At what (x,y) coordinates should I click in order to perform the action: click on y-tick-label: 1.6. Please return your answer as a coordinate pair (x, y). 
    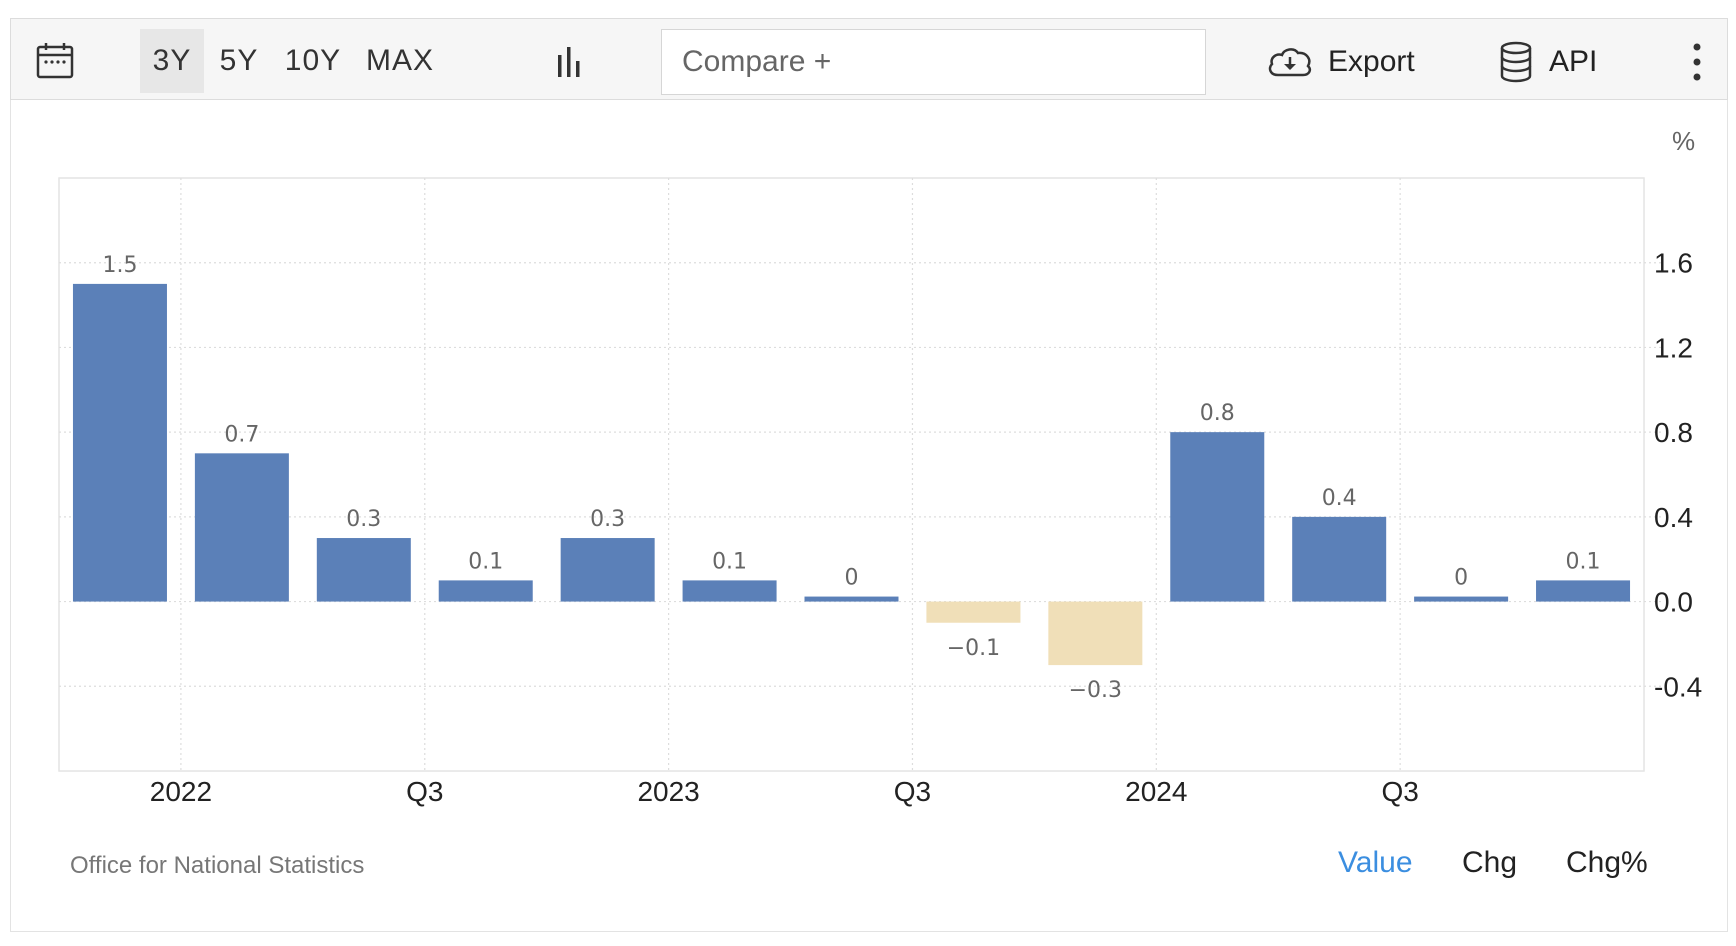
    Looking at the image, I should click on (1673, 263).